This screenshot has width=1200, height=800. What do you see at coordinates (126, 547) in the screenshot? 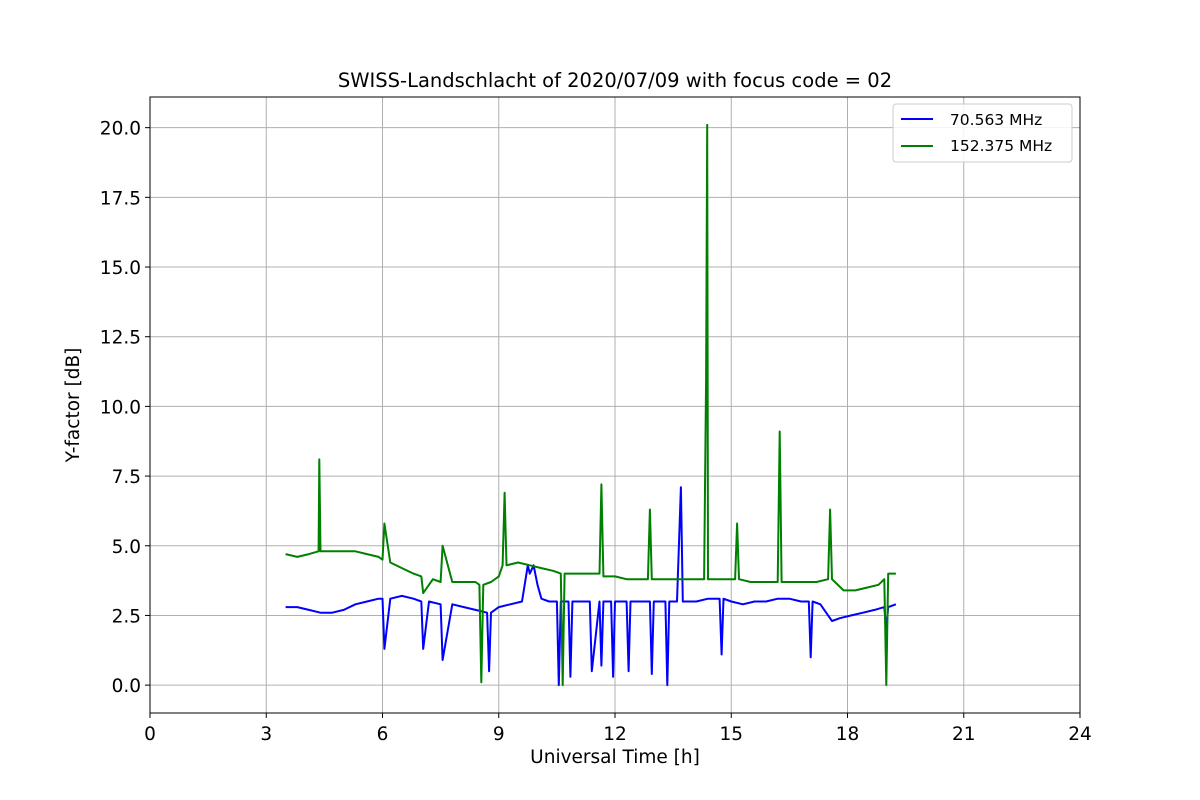
I see `y-tick-label: 5.0` at bounding box center [126, 547].